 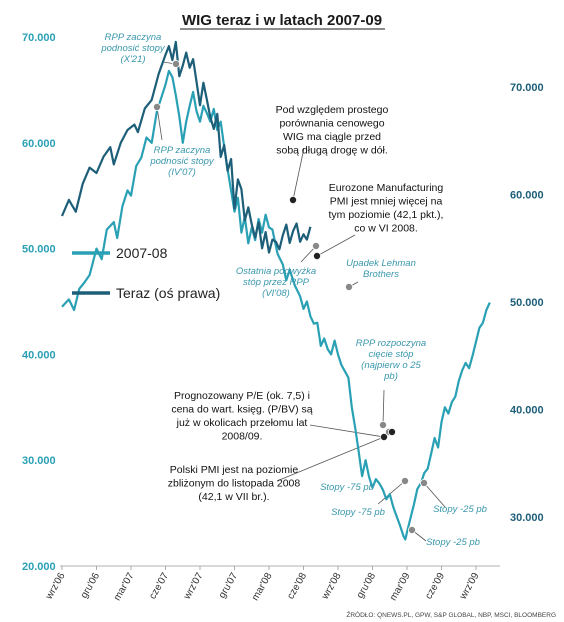 I want to click on left-axis: 70.000 60.000 50.000 40.000 30.000 20.000, so click(x=39, y=302).